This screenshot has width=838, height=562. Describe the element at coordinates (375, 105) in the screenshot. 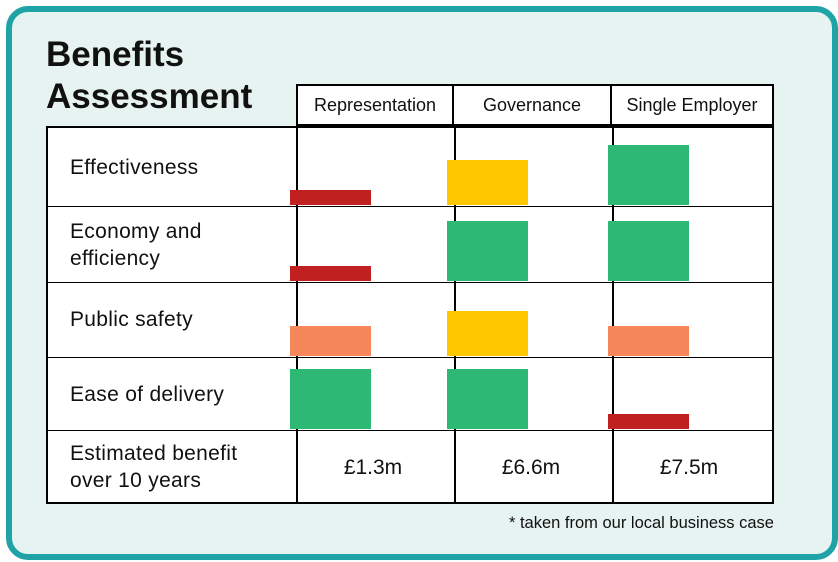

I see `column-header-representation: Representation` at that location.